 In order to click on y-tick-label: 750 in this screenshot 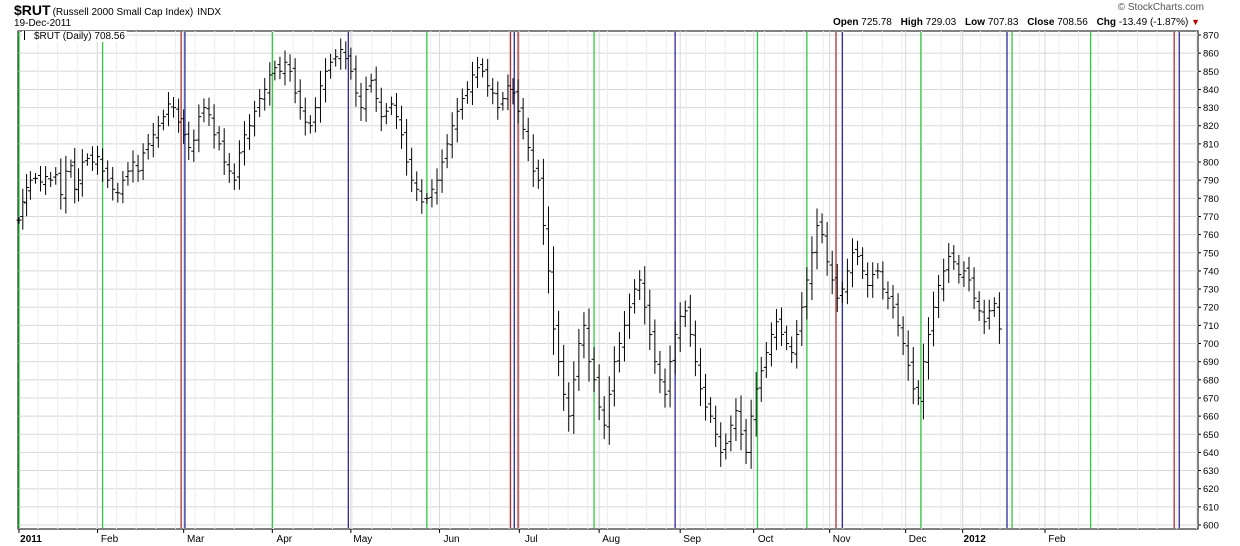, I will do `click(1211, 253)`.